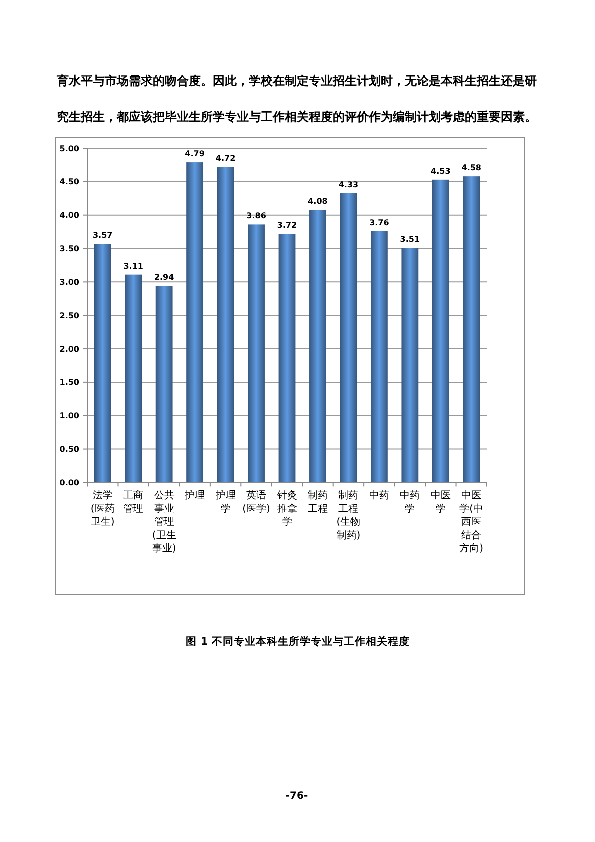 The image size is (595, 842). What do you see at coordinates (70, 449) in the screenshot?
I see `y-tick-label: 0.50` at bounding box center [70, 449].